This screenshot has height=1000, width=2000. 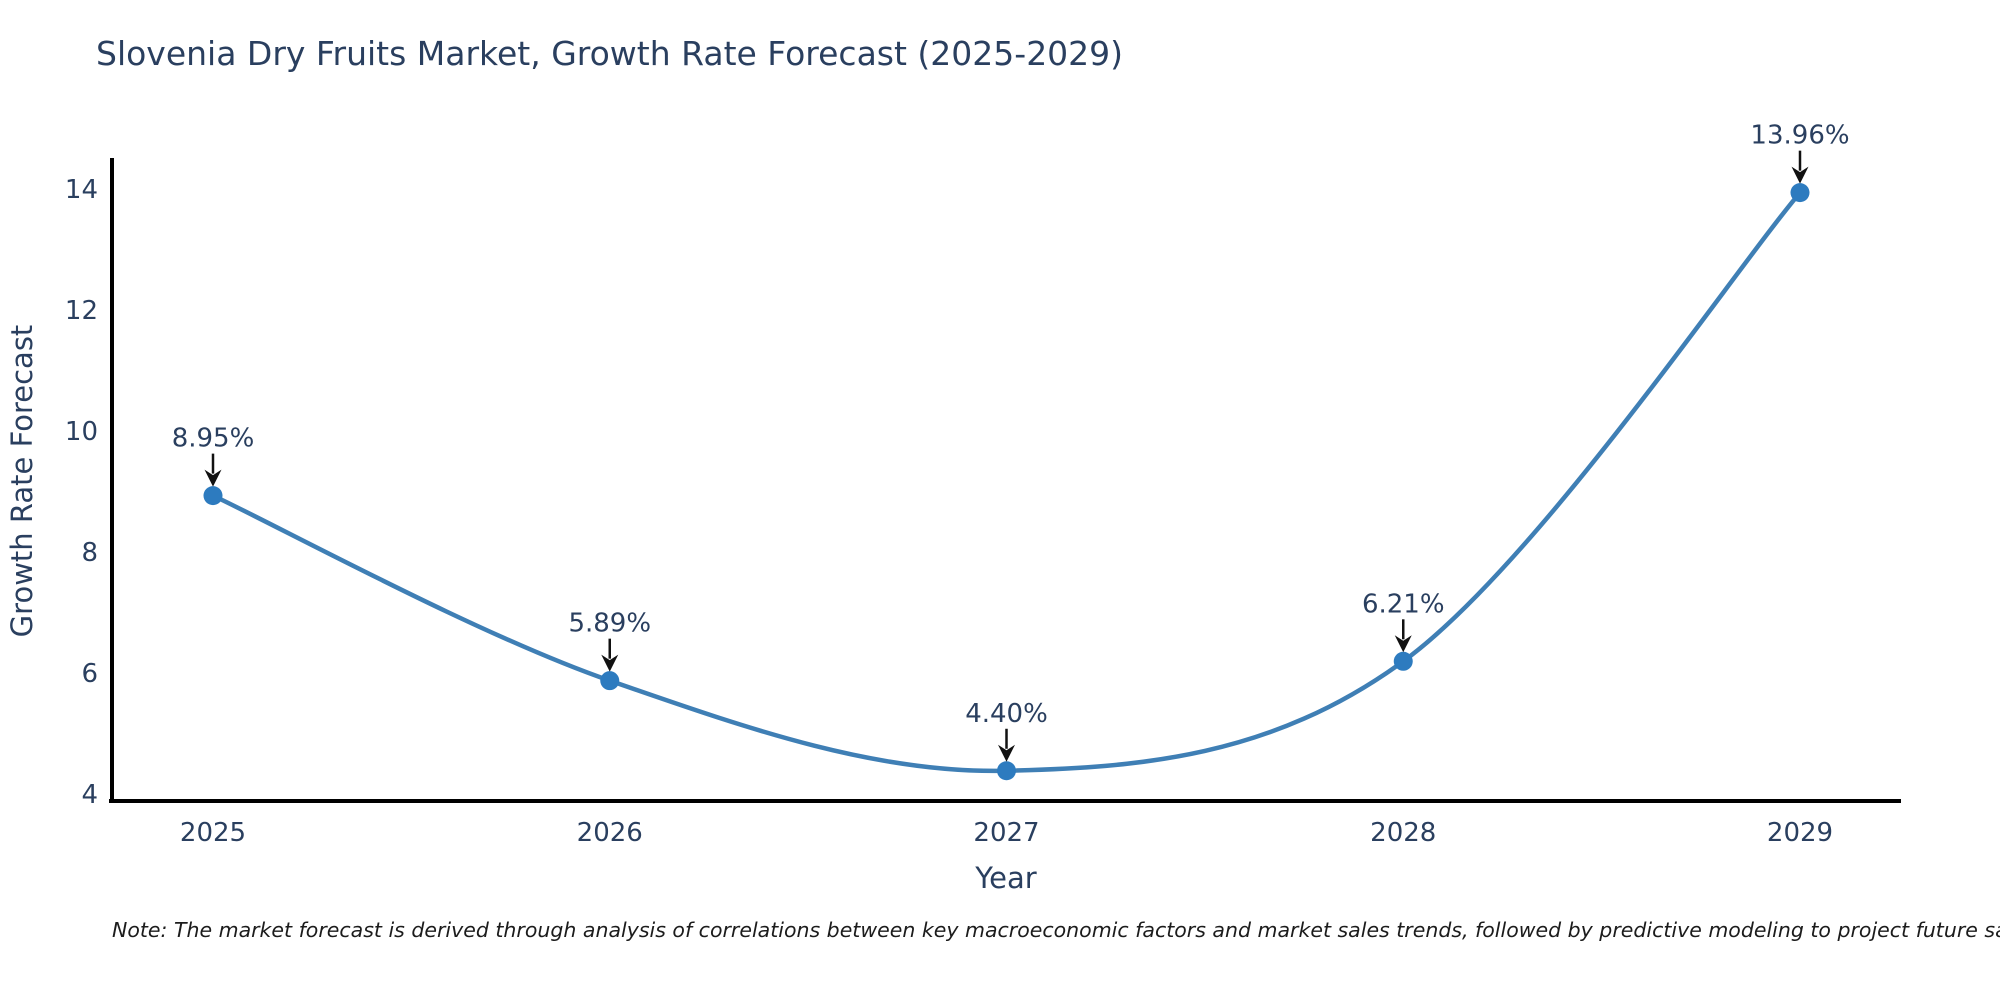 What do you see at coordinates (1005, 878) in the screenshot?
I see `x-axis-title: Year` at bounding box center [1005, 878].